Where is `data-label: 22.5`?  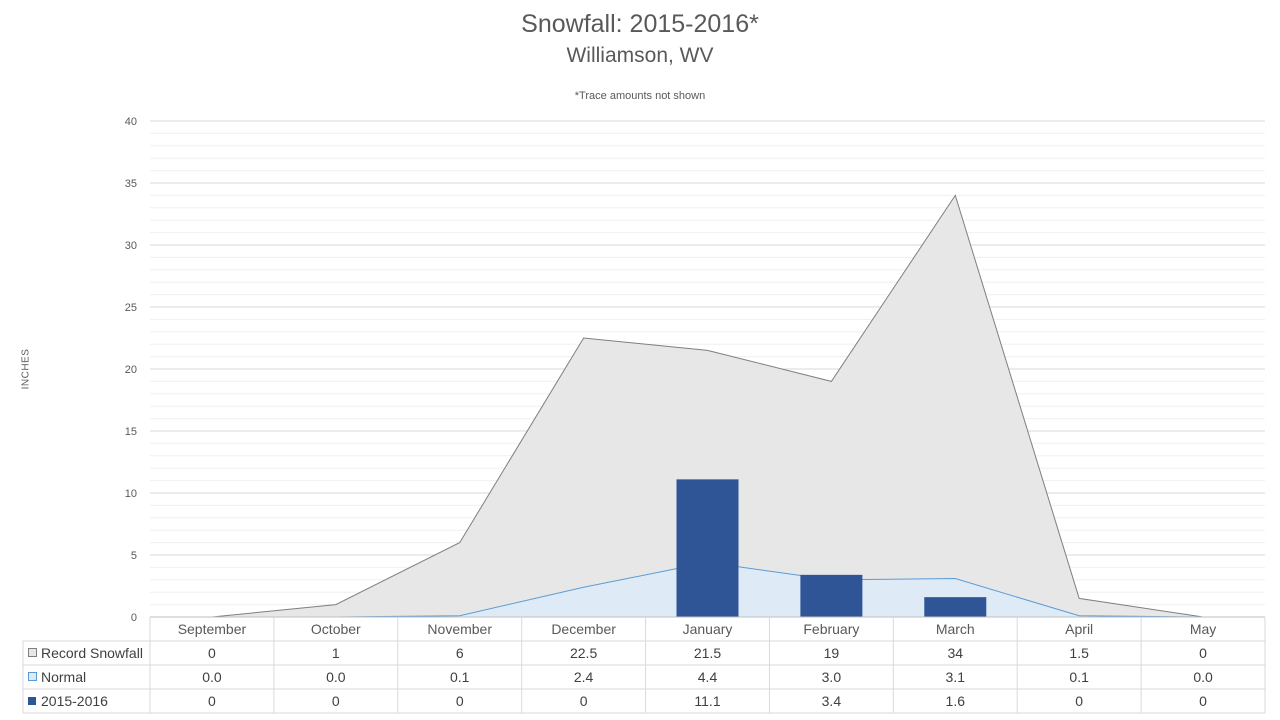
data-label: 22.5 is located at coordinates (583, 653).